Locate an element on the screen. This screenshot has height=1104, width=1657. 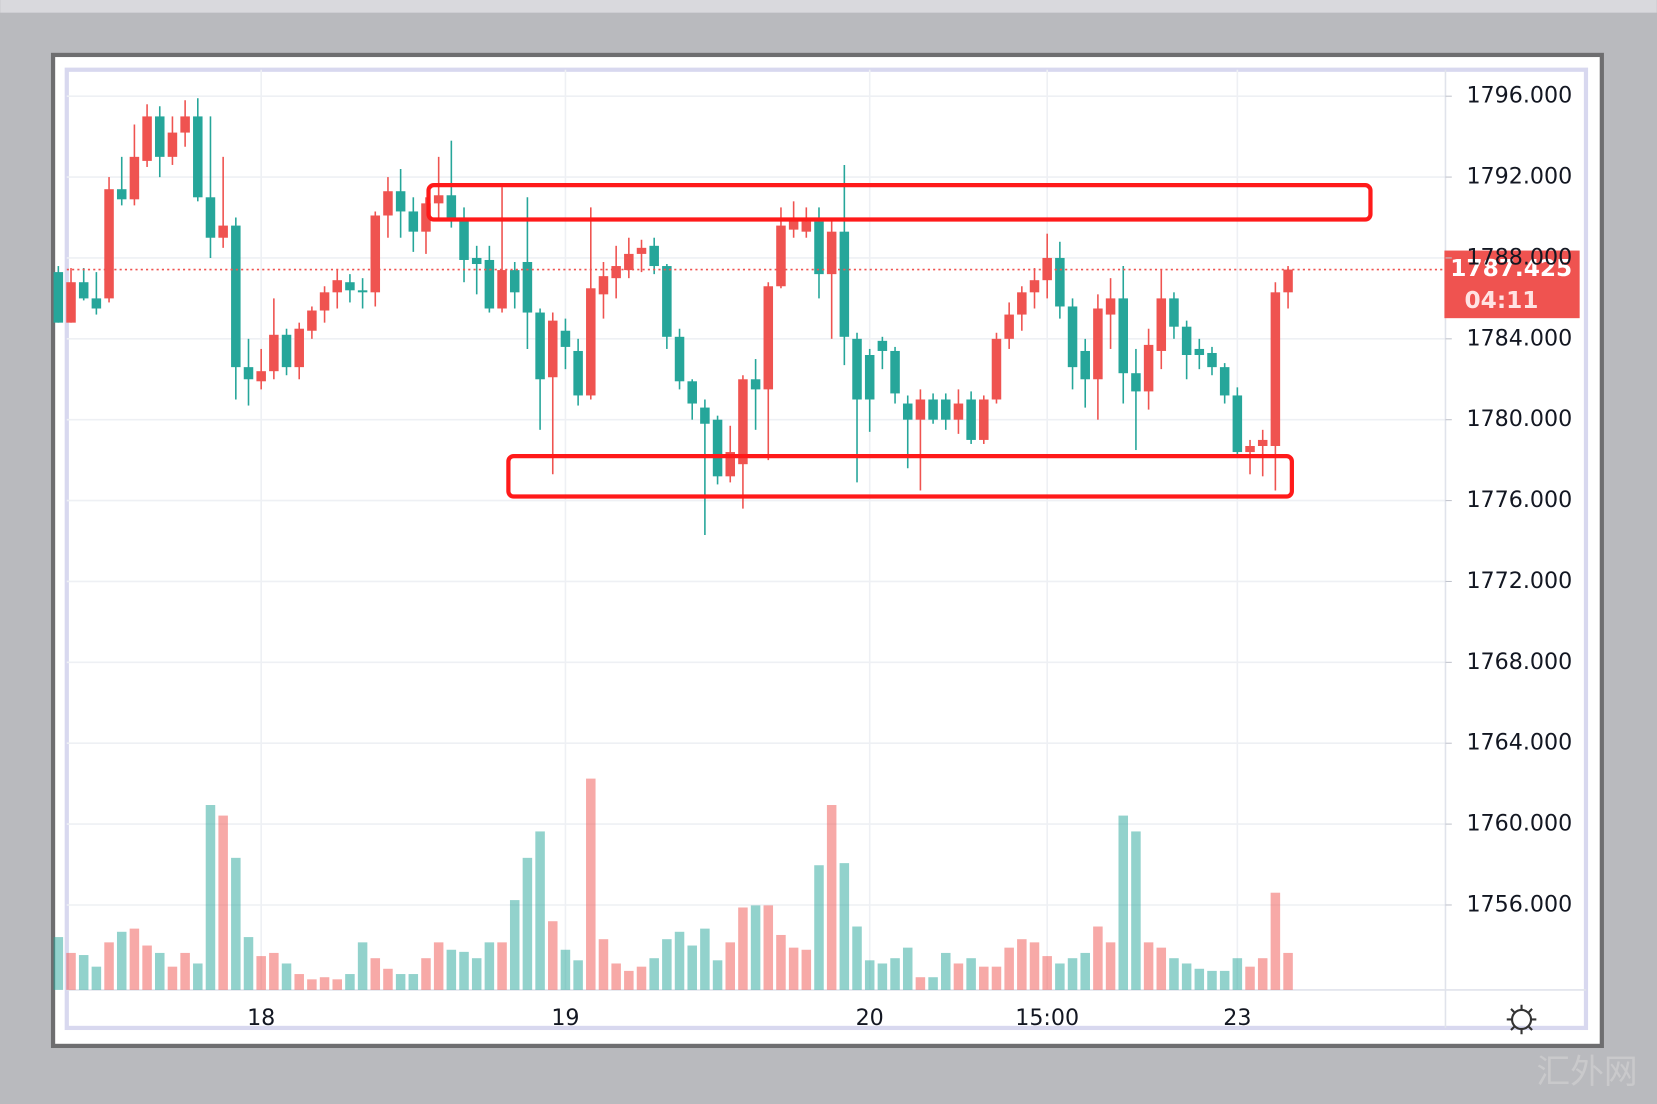
x-tick-label: 23 is located at coordinates (1237, 1018).